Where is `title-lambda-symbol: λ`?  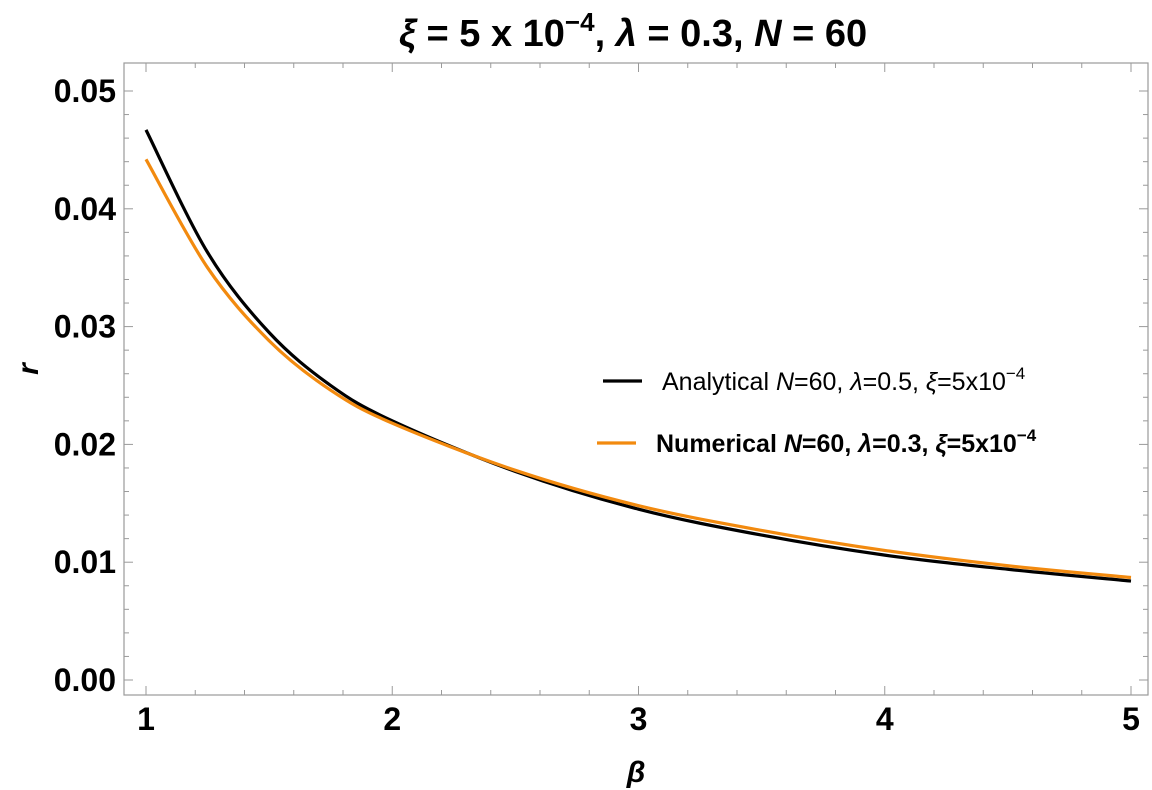
title-lambda-symbol: λ is located at coordinates (625, 34).